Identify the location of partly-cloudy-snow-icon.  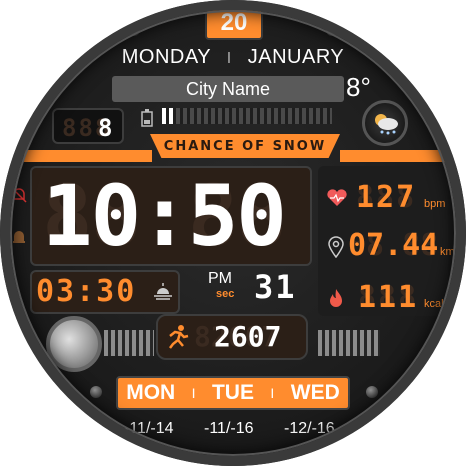
(386, 124).